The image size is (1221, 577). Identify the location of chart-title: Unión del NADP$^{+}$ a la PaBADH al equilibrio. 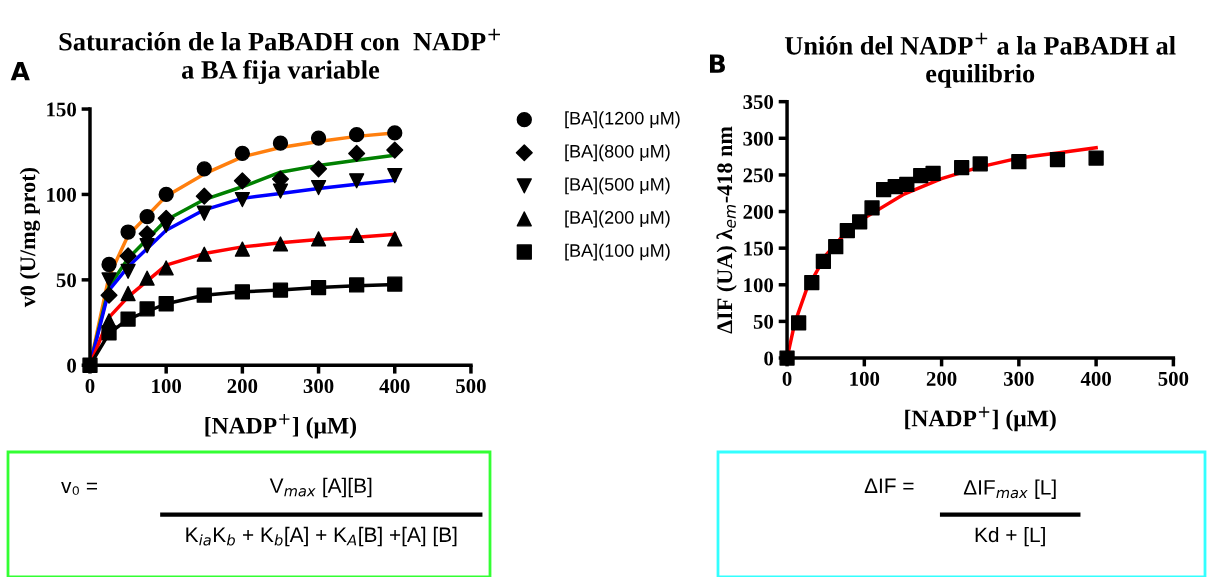
(980, 60).